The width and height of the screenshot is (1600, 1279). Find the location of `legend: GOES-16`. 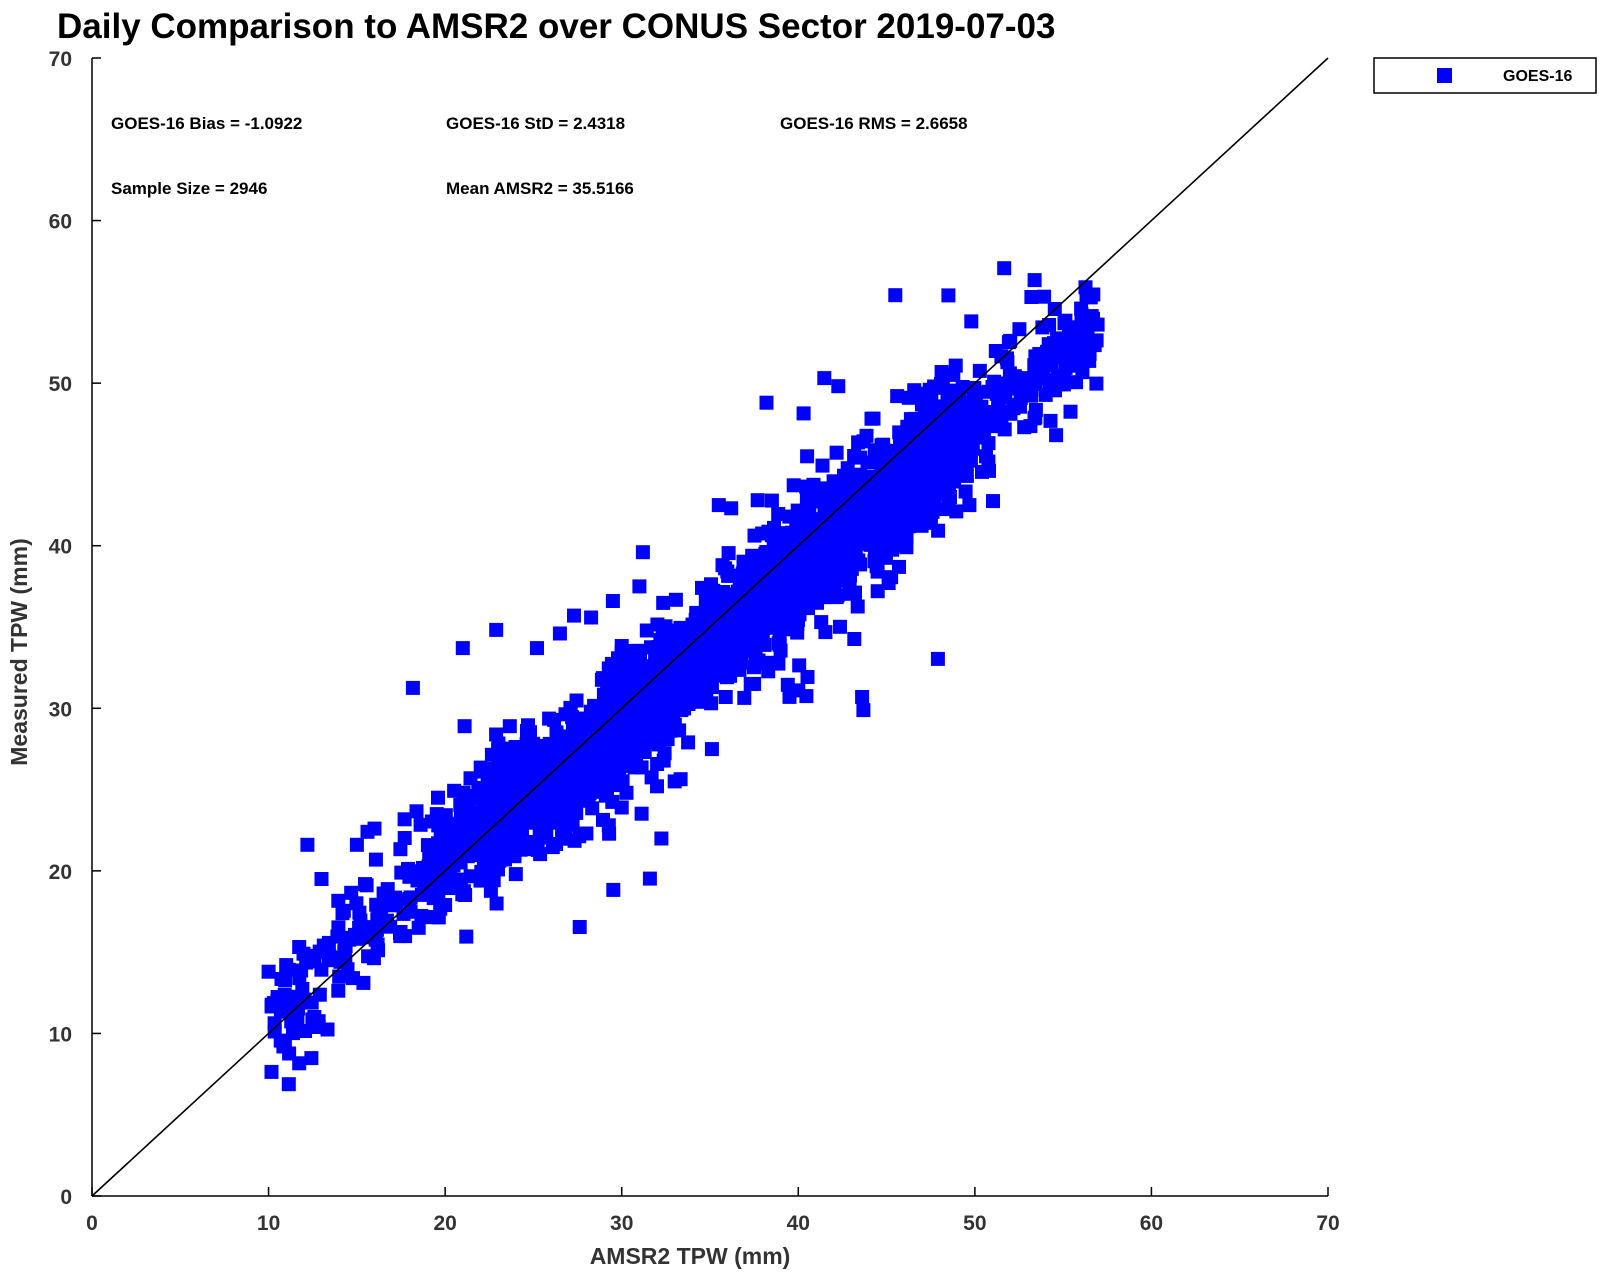

legend: GOES-16 is located at coordinates (1485, 75).